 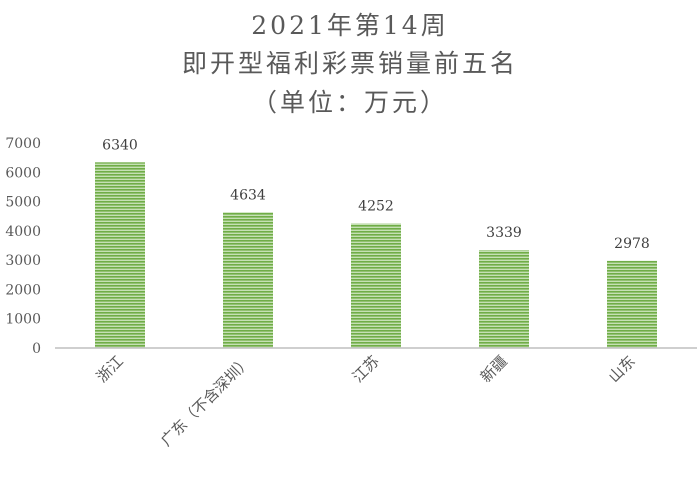 What do you see at coordinates (23, 290) in the screenshot?
I see `y-tick-label: 2000` at bounding box center [23, 290].